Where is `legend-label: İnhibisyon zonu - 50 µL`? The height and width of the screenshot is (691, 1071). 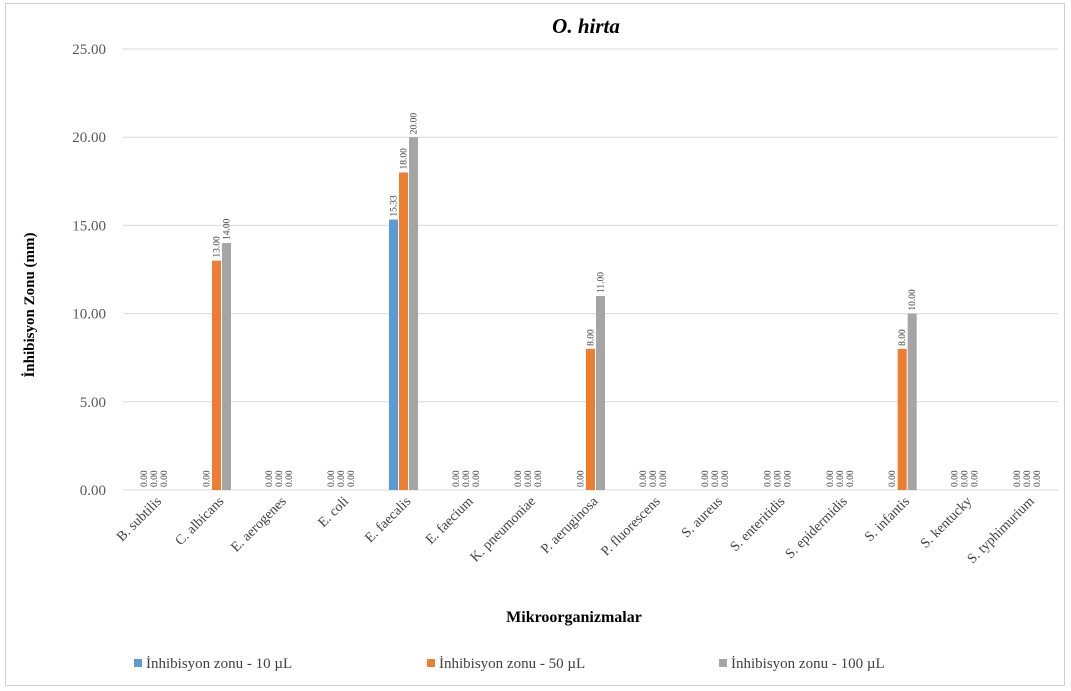
legend-label: İnhibisyon zonu - 50 µL is located at coordinates (512, 664).